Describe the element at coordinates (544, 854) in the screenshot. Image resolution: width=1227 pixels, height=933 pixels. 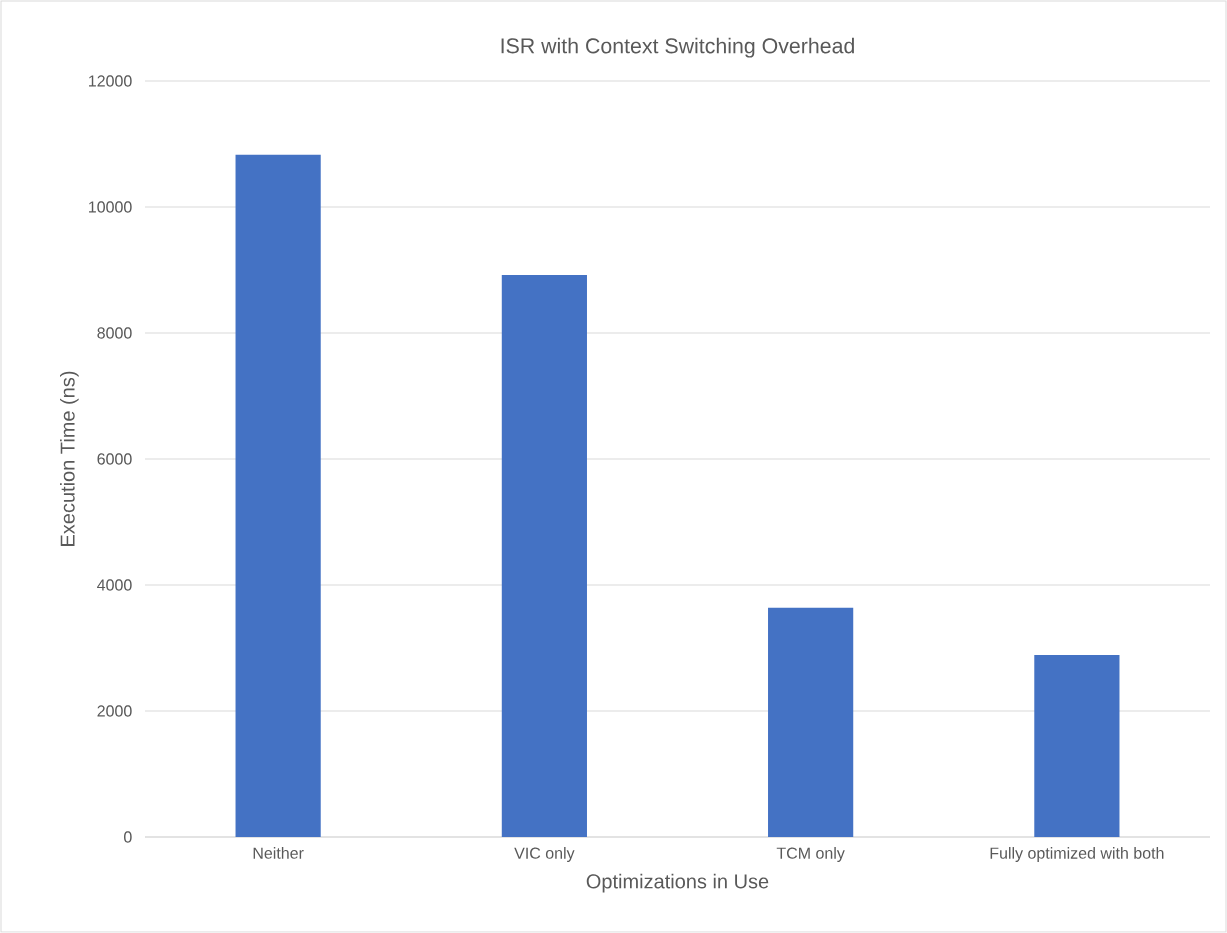
I see `x-tick-label: VIC only` at that location.